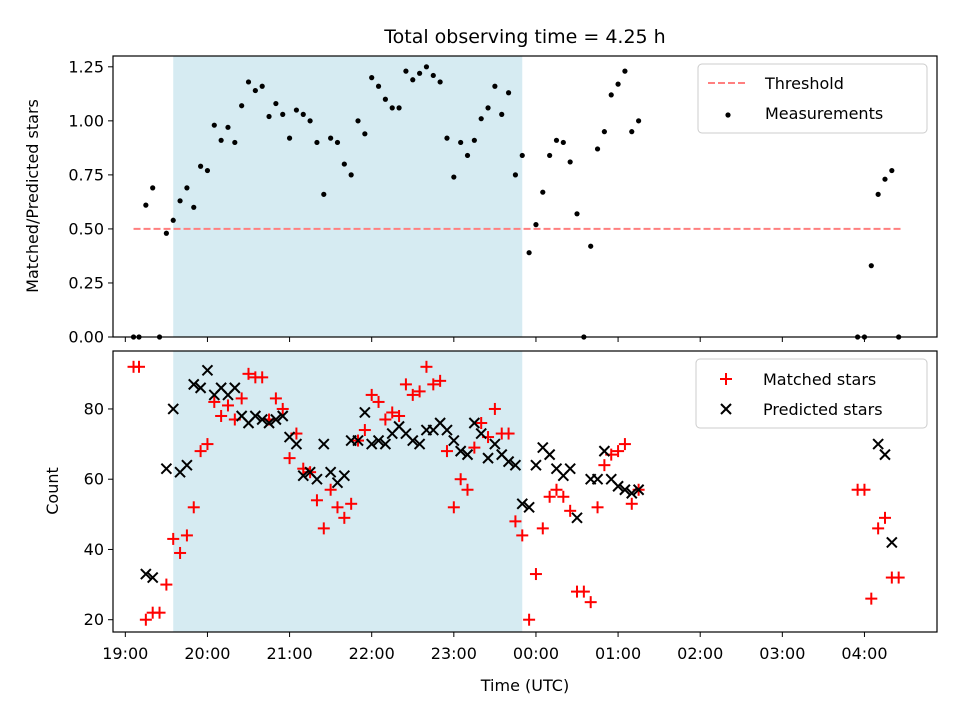 This screenshot has width=960, height=720. Describe the element at coordinates (864, 653) in the screenshot. I see `x-tick-label: 04:00` at that location.